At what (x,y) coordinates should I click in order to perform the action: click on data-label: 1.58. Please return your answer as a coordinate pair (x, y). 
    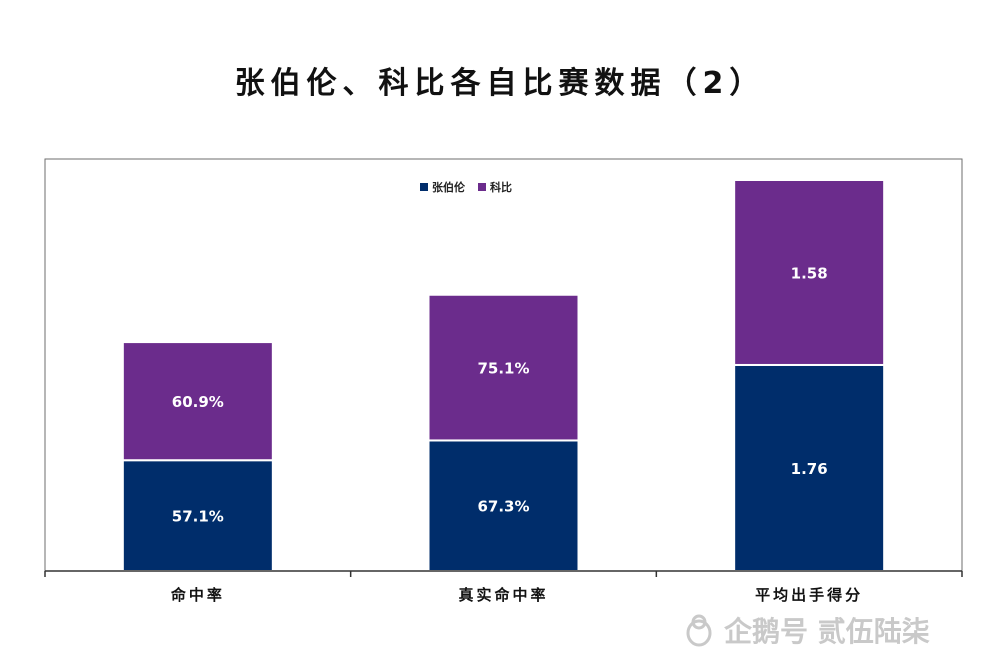
    Looking at the image, I should click on (809, 273).